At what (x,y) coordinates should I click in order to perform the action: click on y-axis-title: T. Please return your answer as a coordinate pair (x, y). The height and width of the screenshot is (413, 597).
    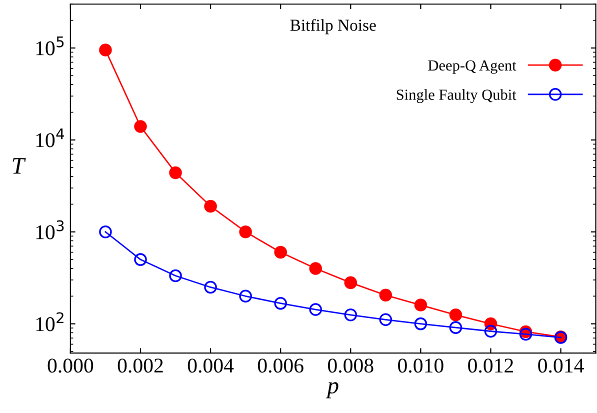
    Looking at the image, I should click on (19, 166).